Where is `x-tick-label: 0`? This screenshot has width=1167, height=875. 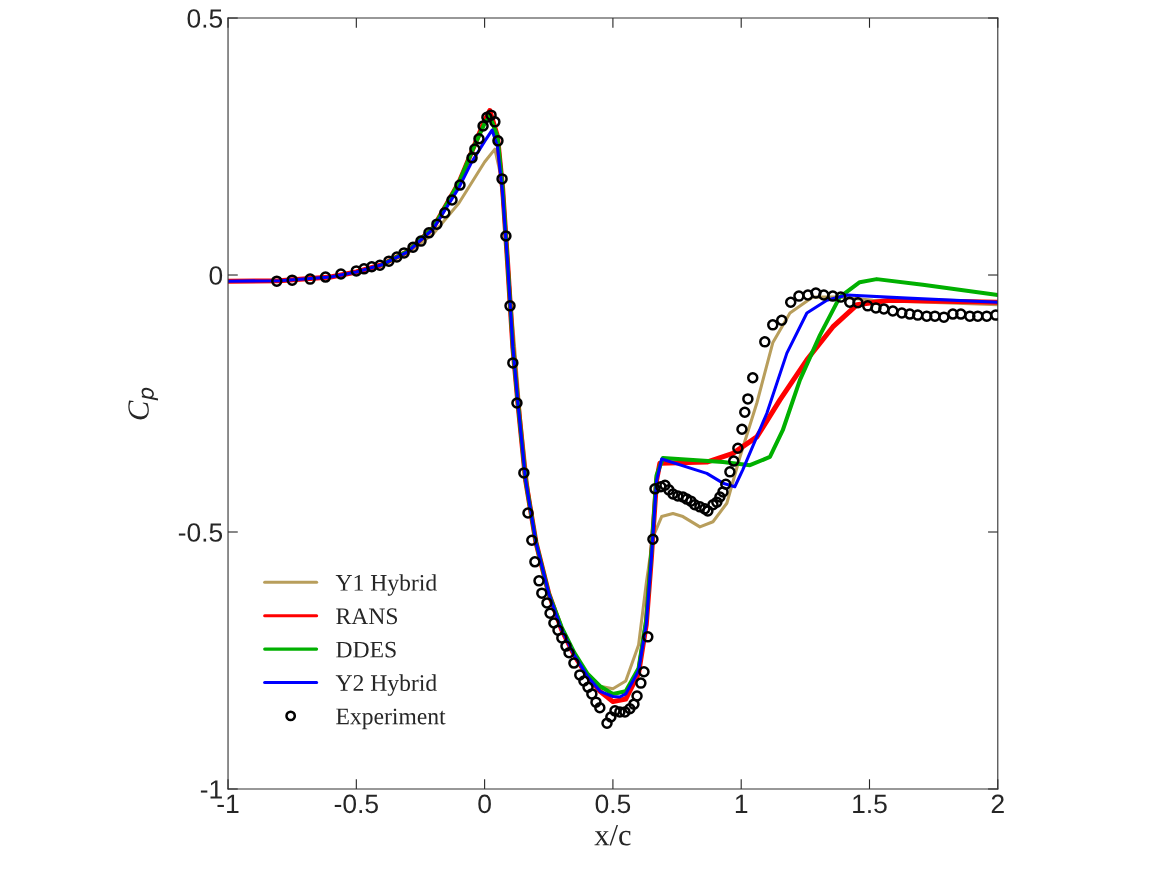
x-tick-label: 0 is located at coordinates (484, 804).